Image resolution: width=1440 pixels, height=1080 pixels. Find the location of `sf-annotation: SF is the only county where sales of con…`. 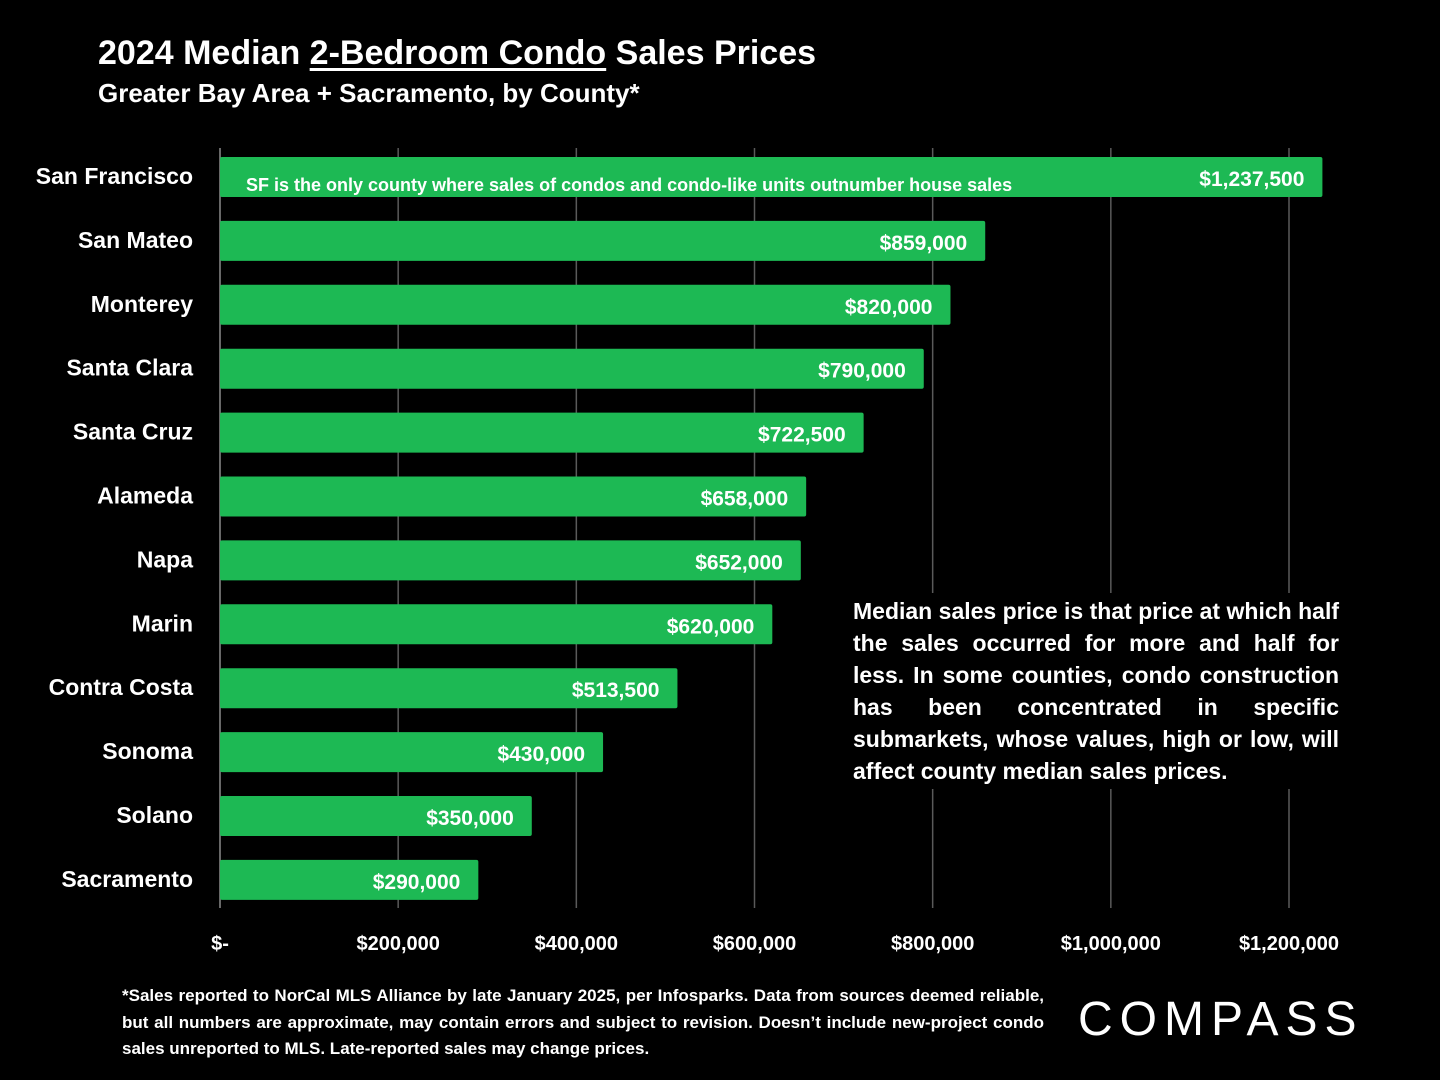

sf-annotation: SF is the only county where sales of con… is located at coordinates (629, 185).